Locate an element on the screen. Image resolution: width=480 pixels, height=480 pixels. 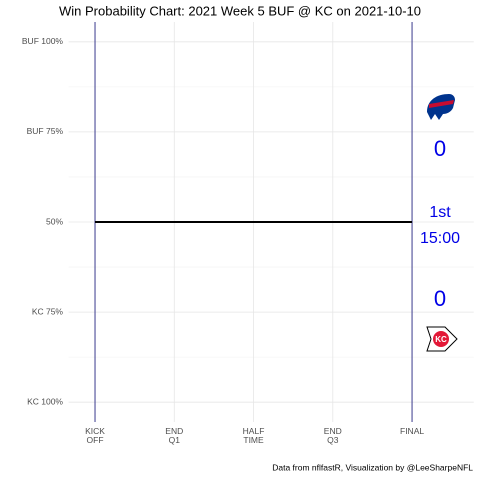
x-tick-label: END Q1 is located at coordinates (174, 435).